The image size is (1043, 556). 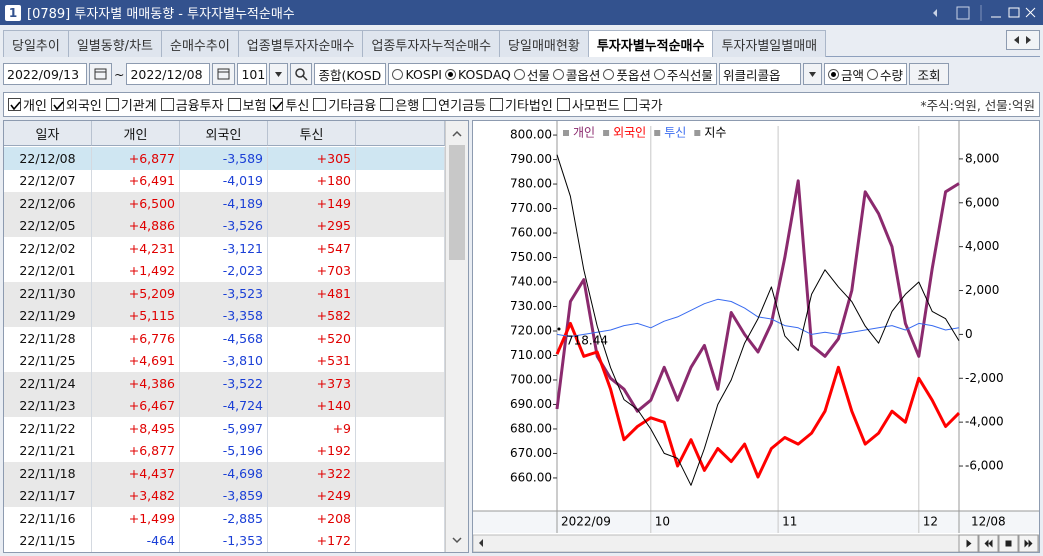 What do you see at coordinates (252, 74) in the screenshot?
I see `code-input: 101` at bounding box center [252, 74].